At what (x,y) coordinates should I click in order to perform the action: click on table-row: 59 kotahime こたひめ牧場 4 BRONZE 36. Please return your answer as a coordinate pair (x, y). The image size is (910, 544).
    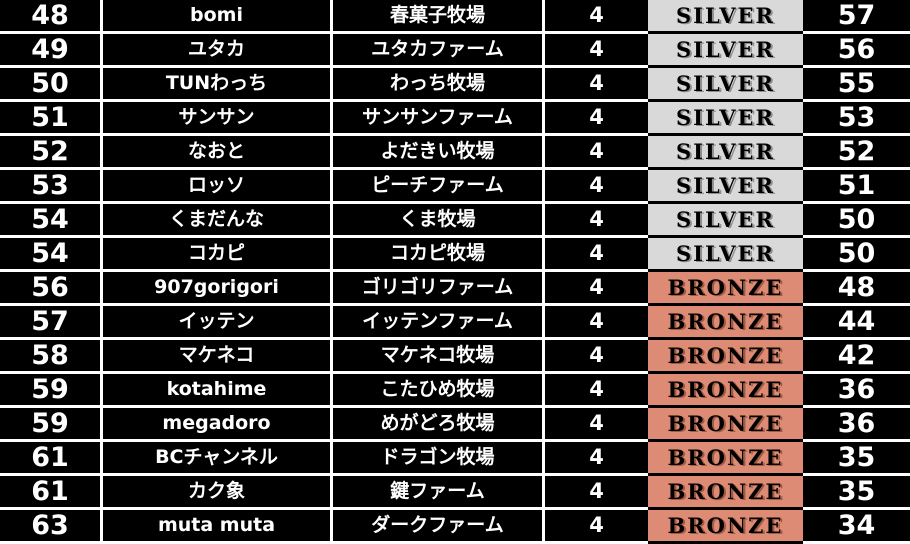
    Looking at the image, I should click on (455, 391).